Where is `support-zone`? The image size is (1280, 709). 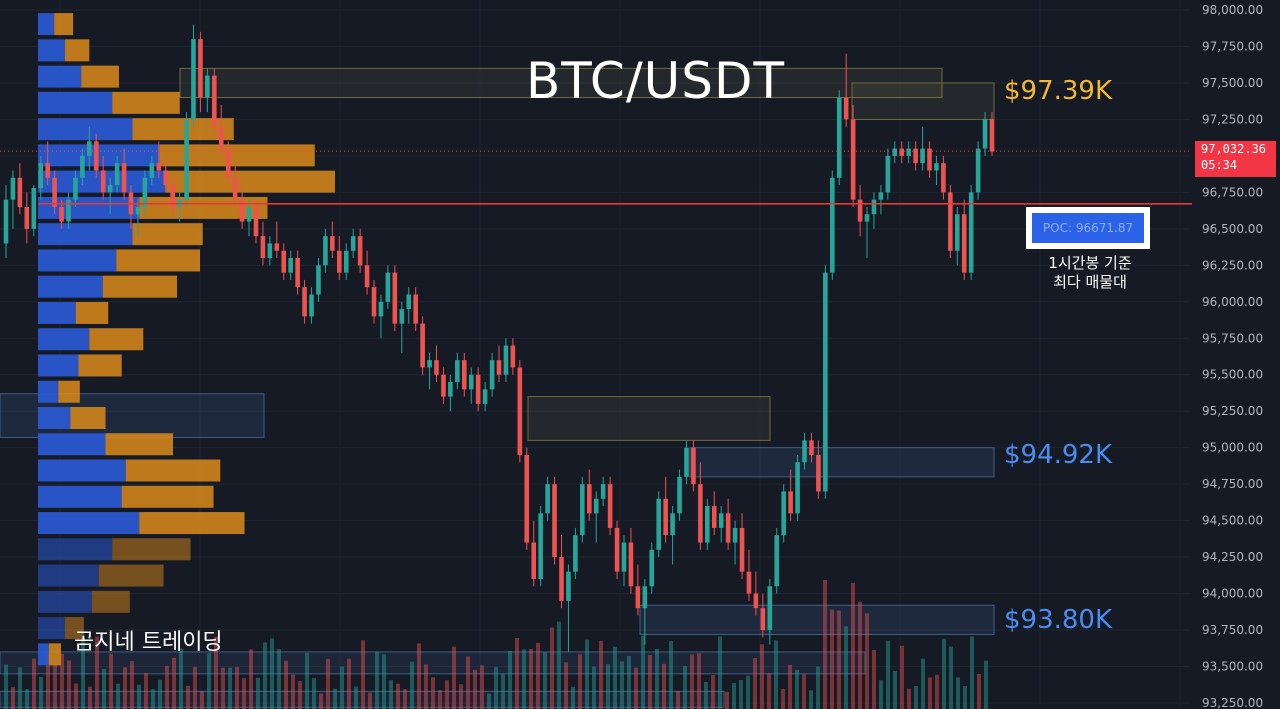
support-zone is located at coordinates (433, 663).